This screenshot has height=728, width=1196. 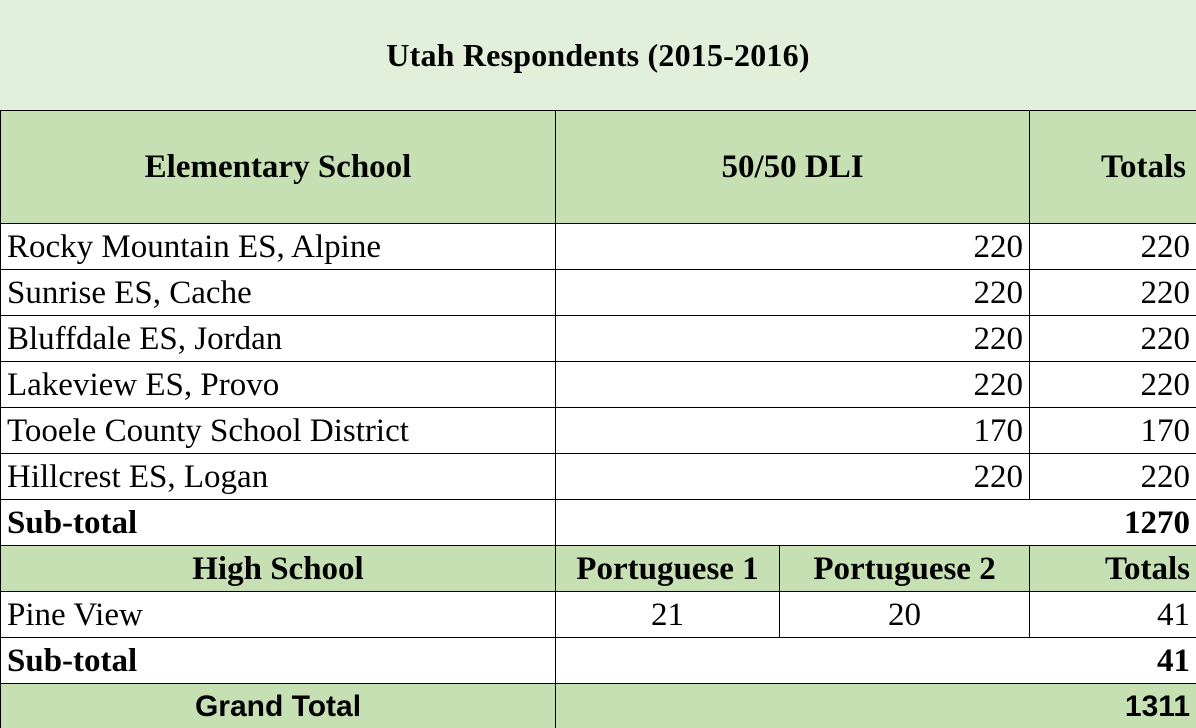 I want to click on header-elementary-school: Elementary School, so click(x=278, y=167).